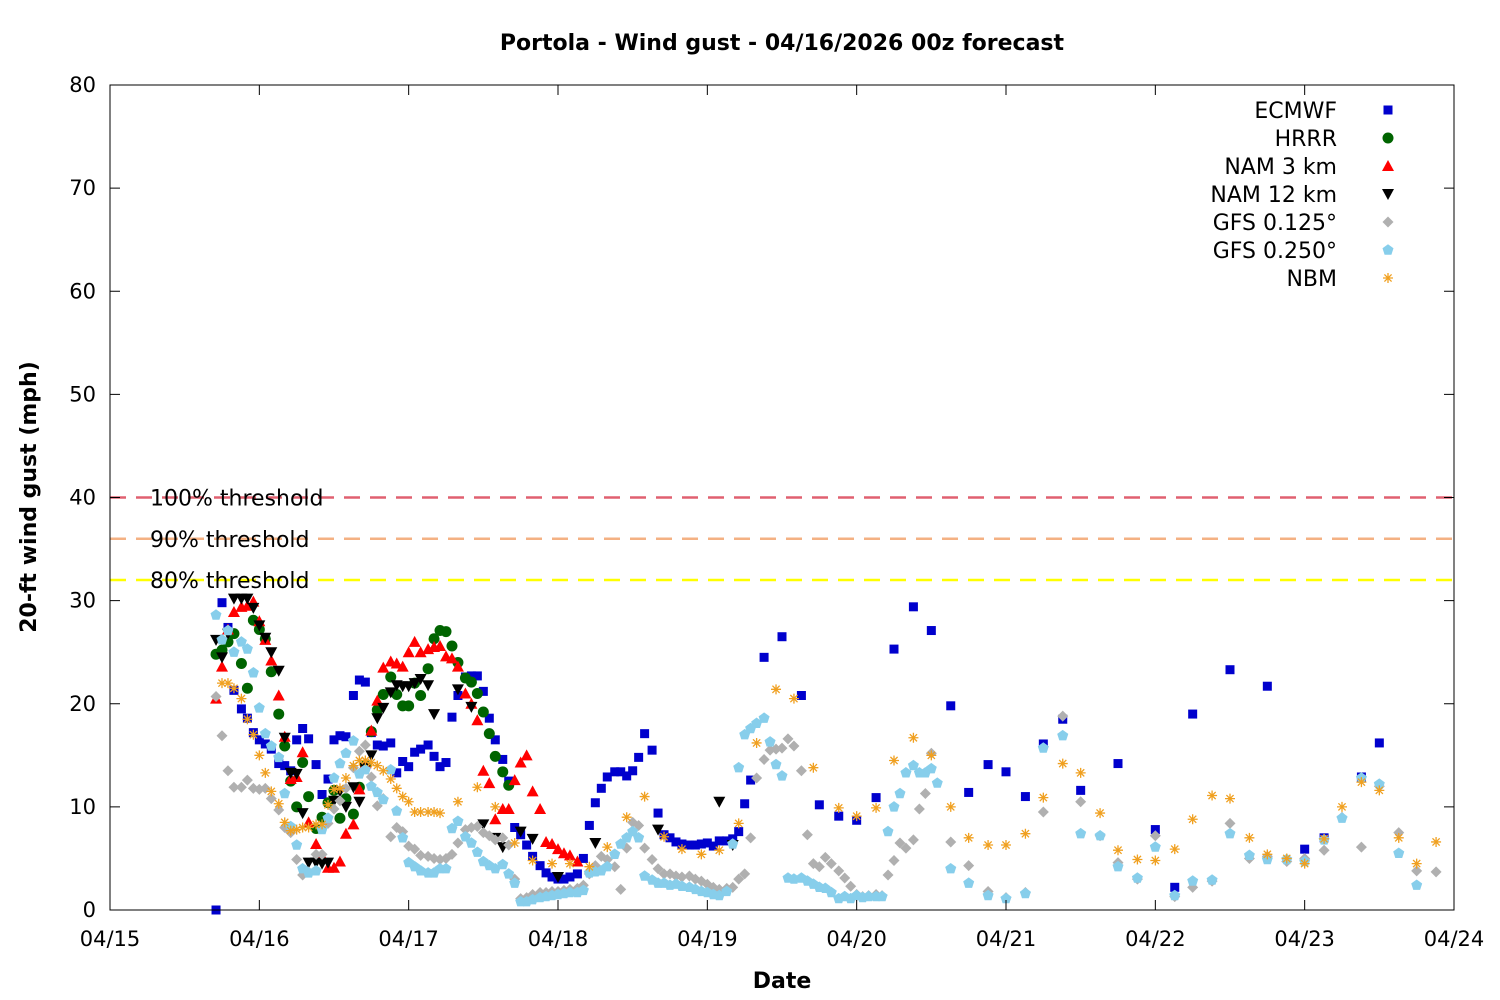  What do you see at coordinates (259, 939) in the screenshot?
I see `x-tick-label: 04/16` at bounding box center [259, 939].